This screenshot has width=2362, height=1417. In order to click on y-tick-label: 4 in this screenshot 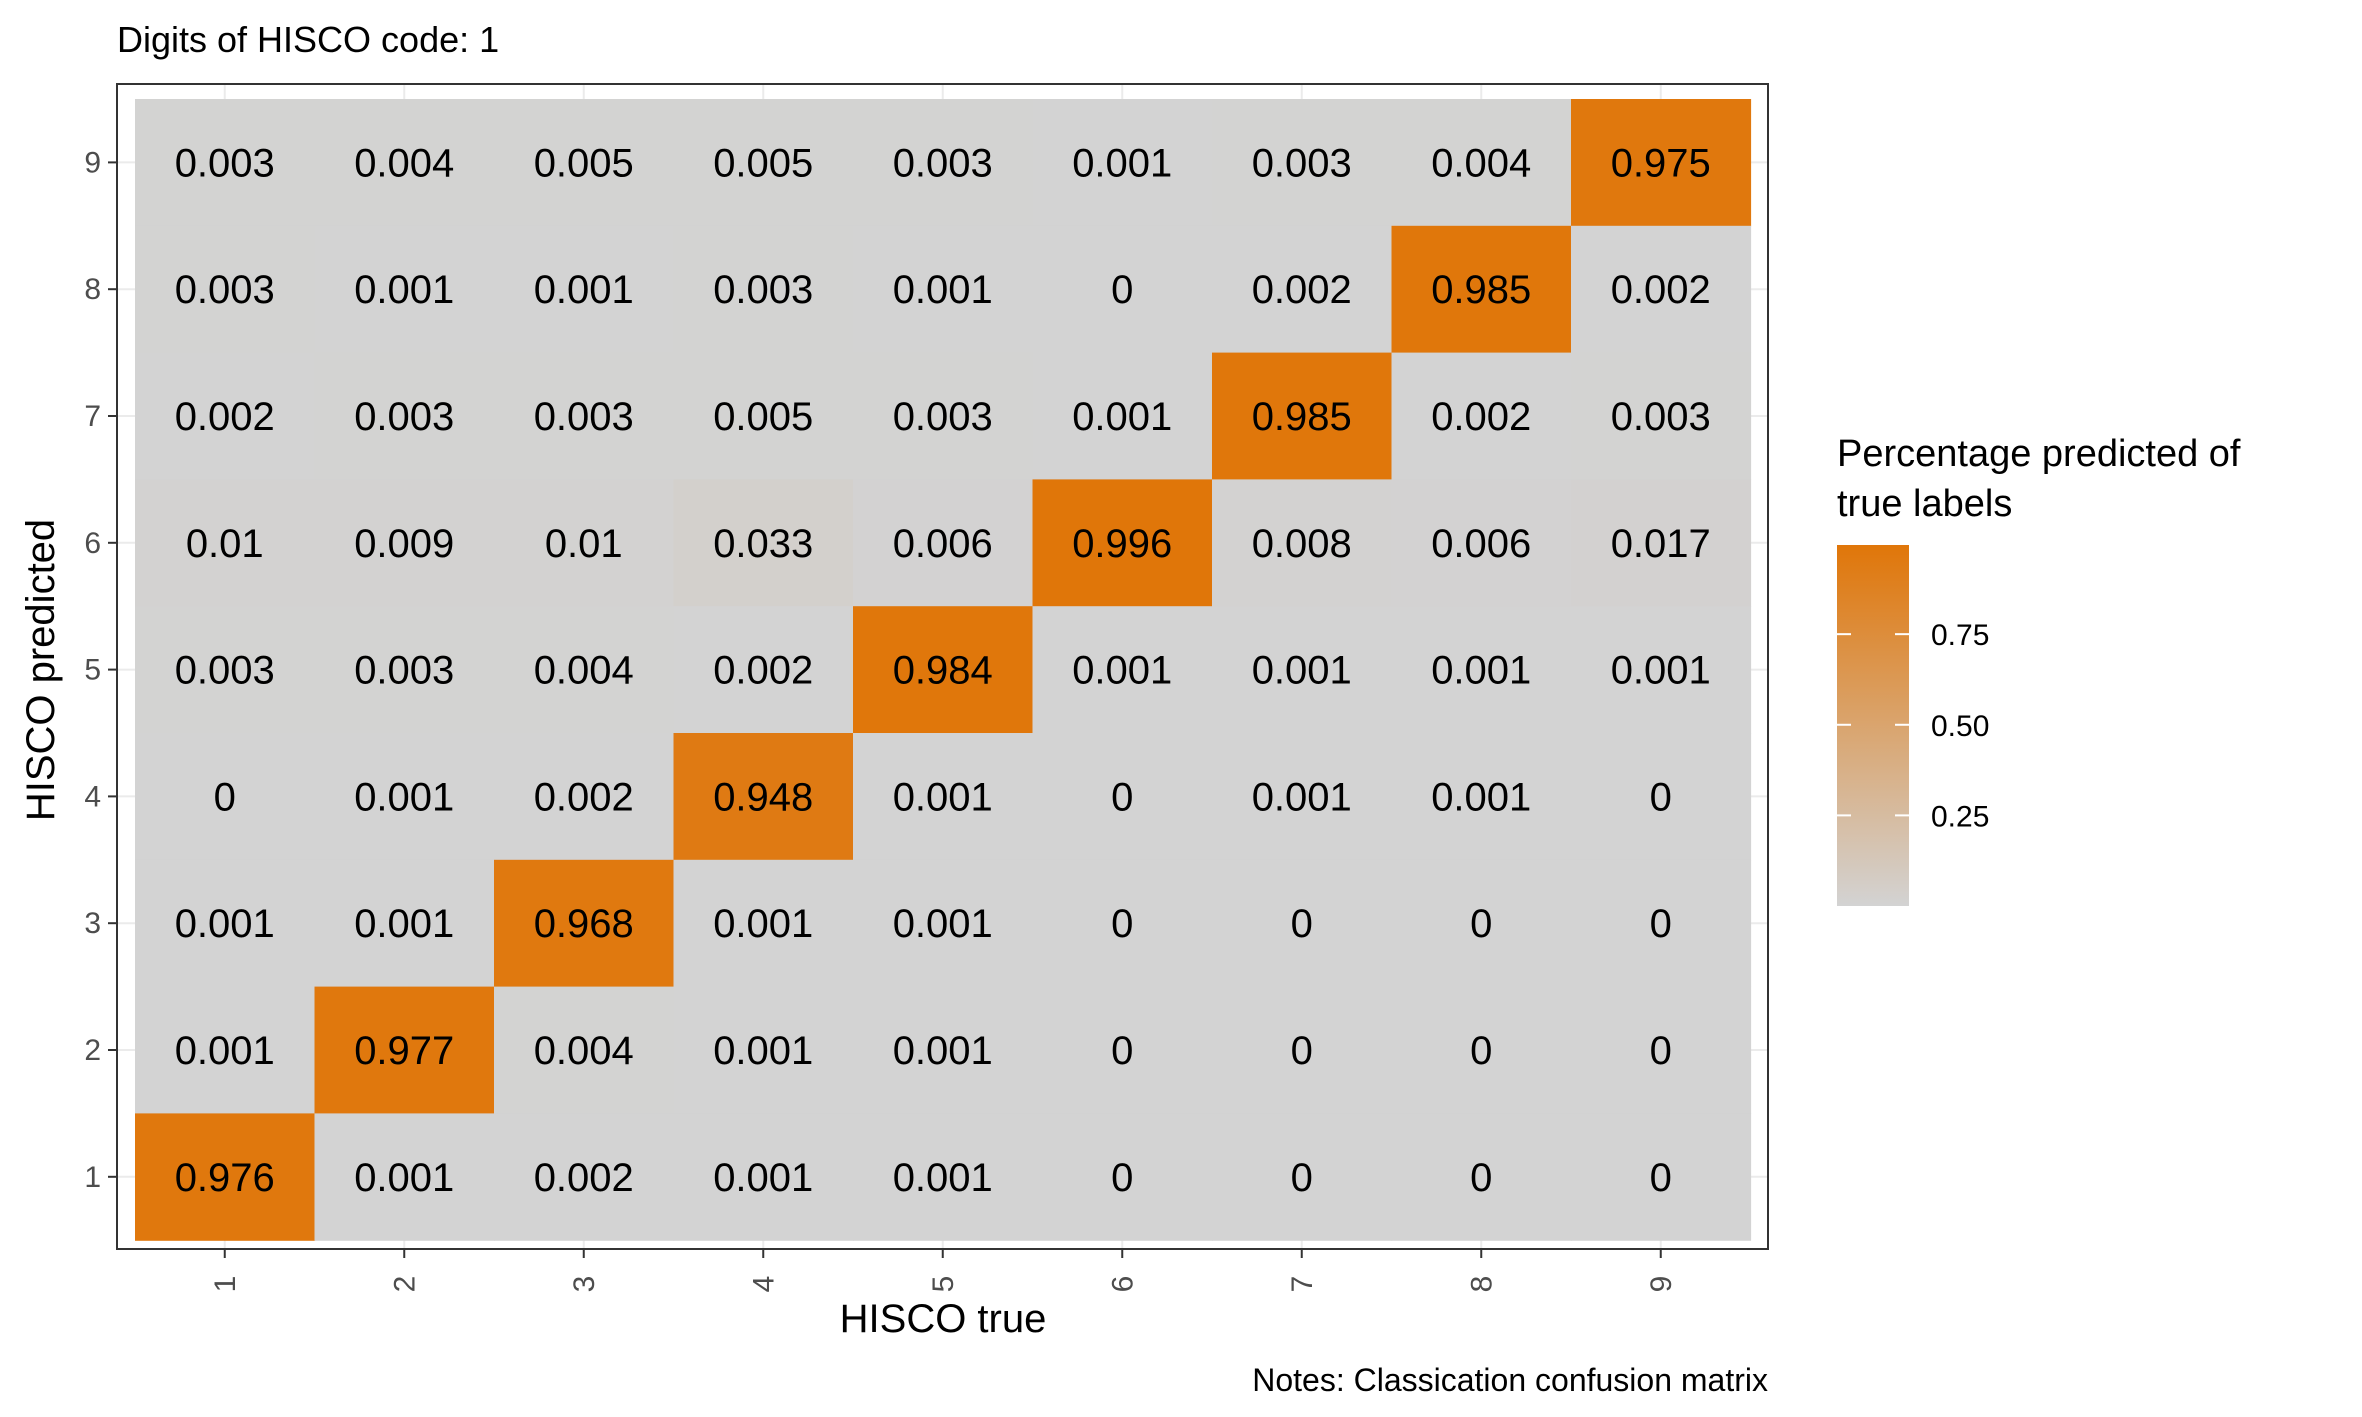, I will do `click(92, 796)`.